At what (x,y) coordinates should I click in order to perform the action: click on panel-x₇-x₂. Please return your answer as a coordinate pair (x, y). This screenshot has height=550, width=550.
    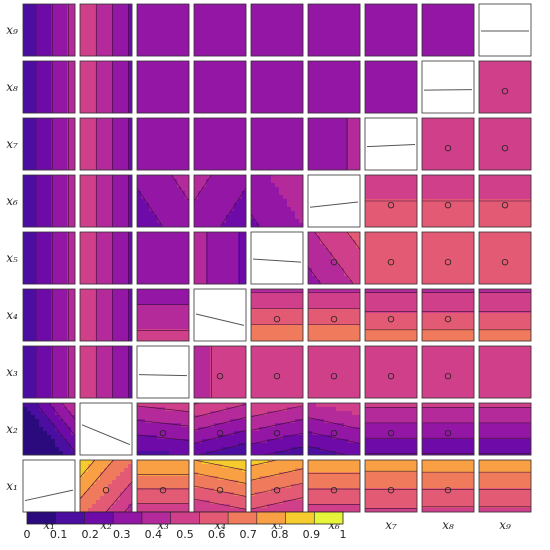
    Looking at the image, I should click on (391, 429).